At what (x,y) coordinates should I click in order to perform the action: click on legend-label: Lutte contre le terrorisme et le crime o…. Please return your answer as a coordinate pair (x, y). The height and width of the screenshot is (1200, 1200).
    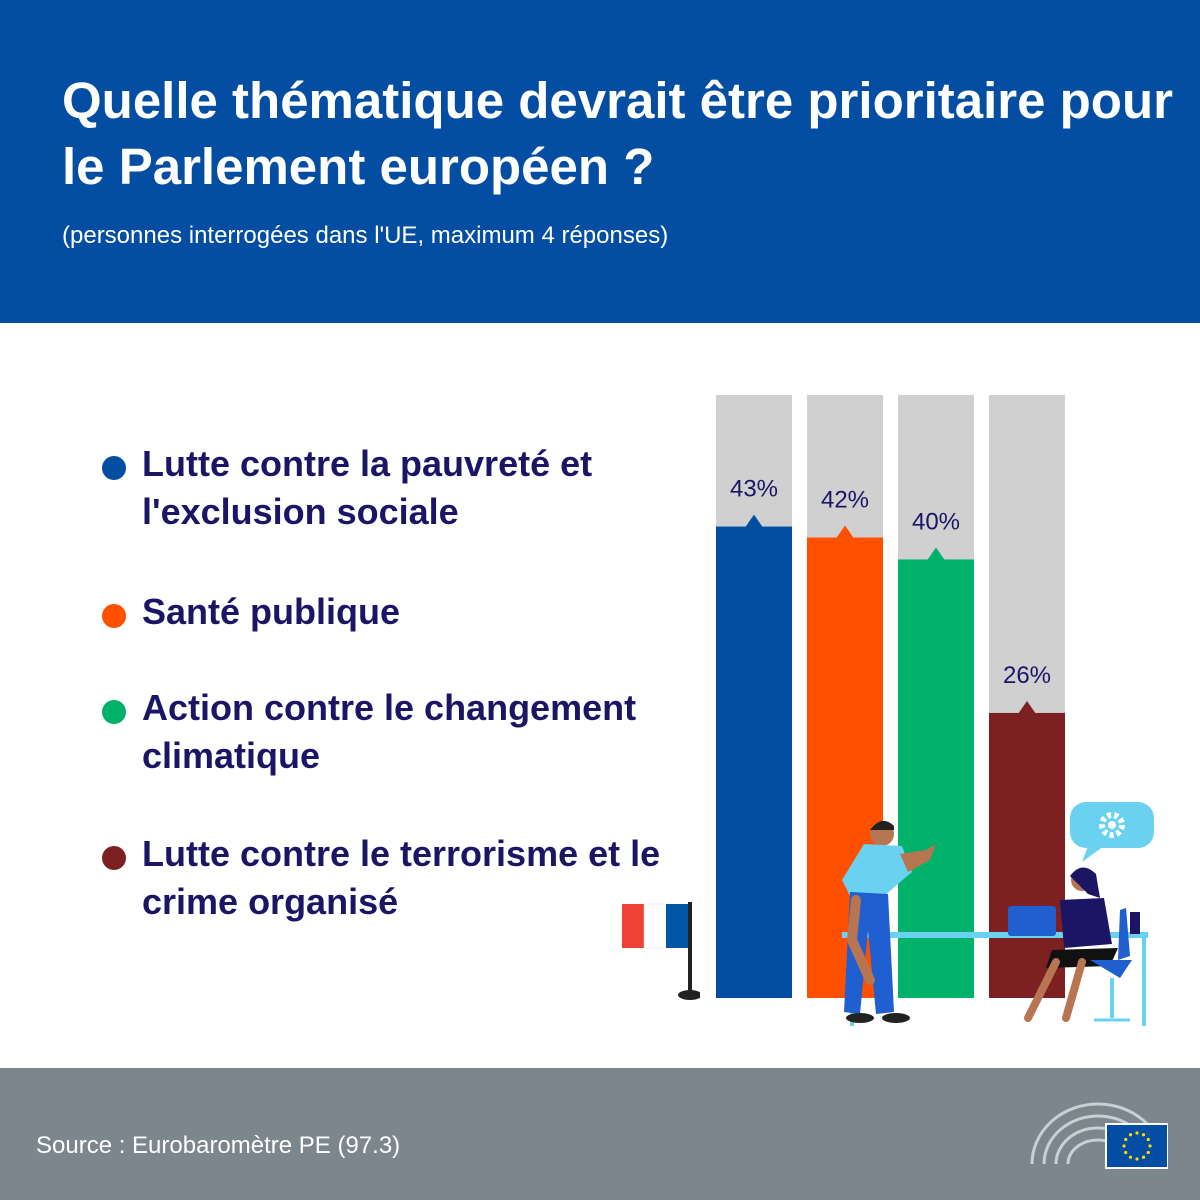
    Looking at the image, I should click on (401, 877).